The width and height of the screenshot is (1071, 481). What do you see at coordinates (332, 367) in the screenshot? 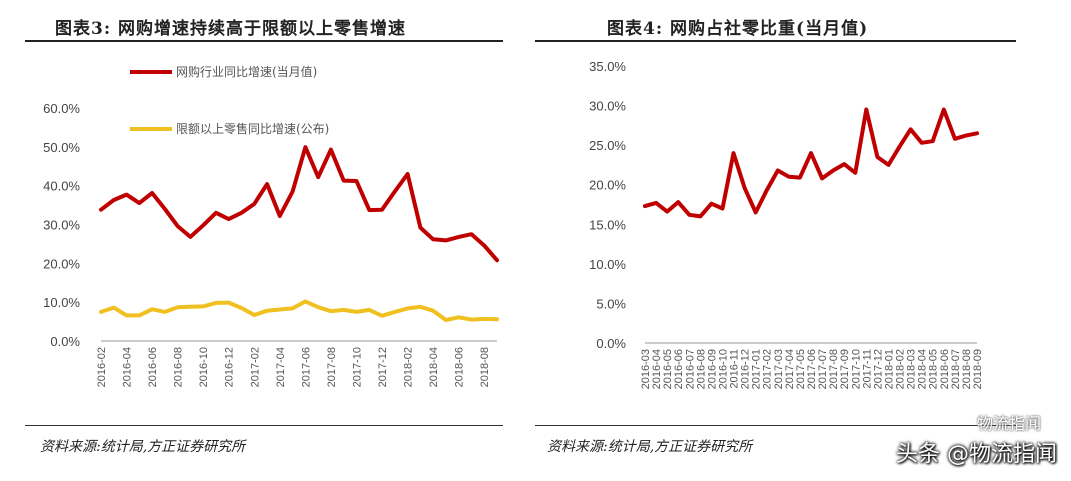
I see `x-tick-label: 2017-08` at bounding box center [332, 367].